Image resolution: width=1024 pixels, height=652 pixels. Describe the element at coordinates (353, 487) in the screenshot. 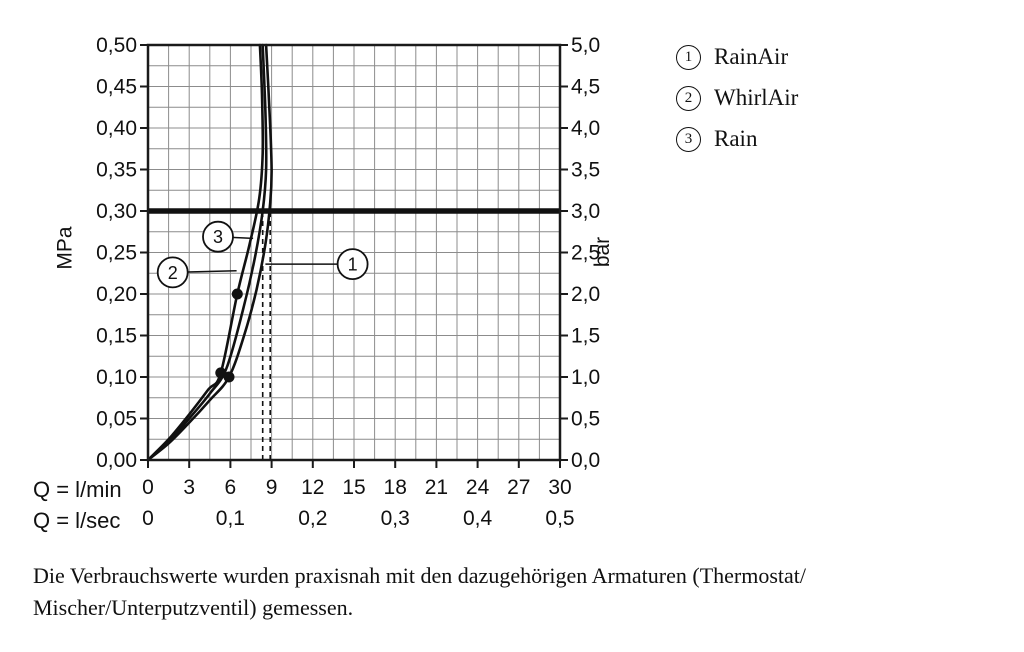

I see `svg-text: 15` at that location.